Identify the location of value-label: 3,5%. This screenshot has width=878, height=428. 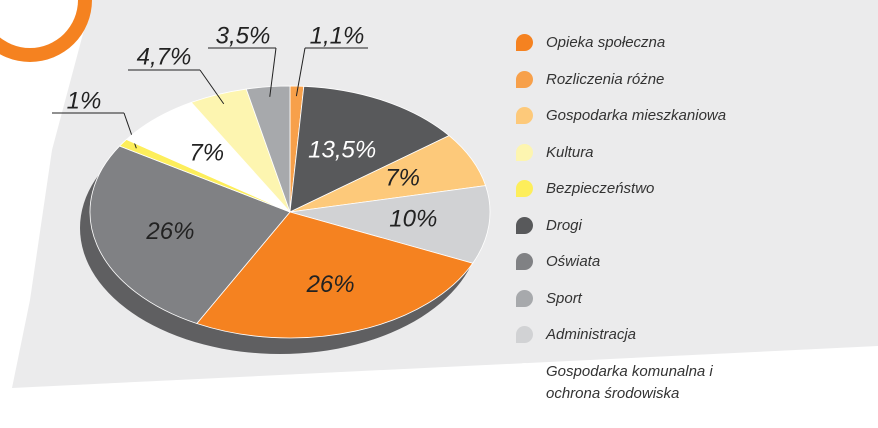
(243, 35).